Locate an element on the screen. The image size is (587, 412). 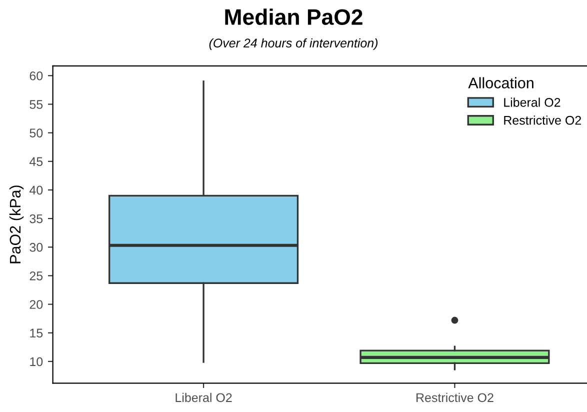
y-tick-label: 20 is located at coordinates (36, 304).